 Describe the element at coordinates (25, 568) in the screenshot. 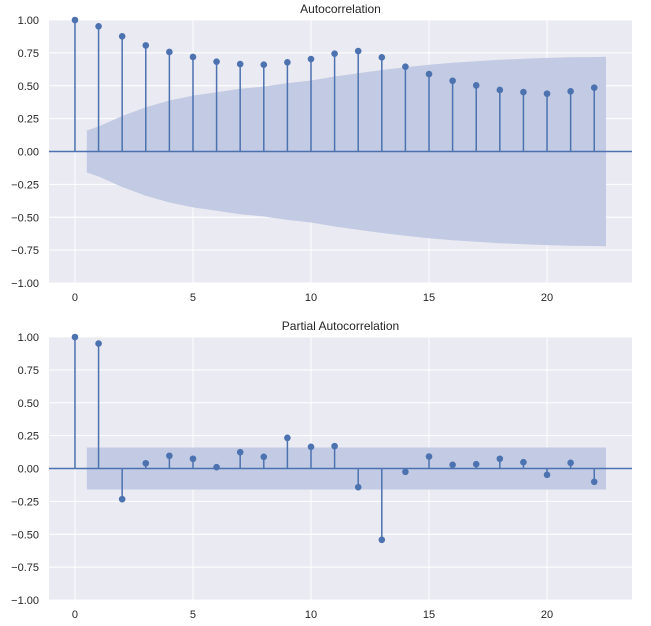

I see `pacf-ytick-label: −0.75` at that location.